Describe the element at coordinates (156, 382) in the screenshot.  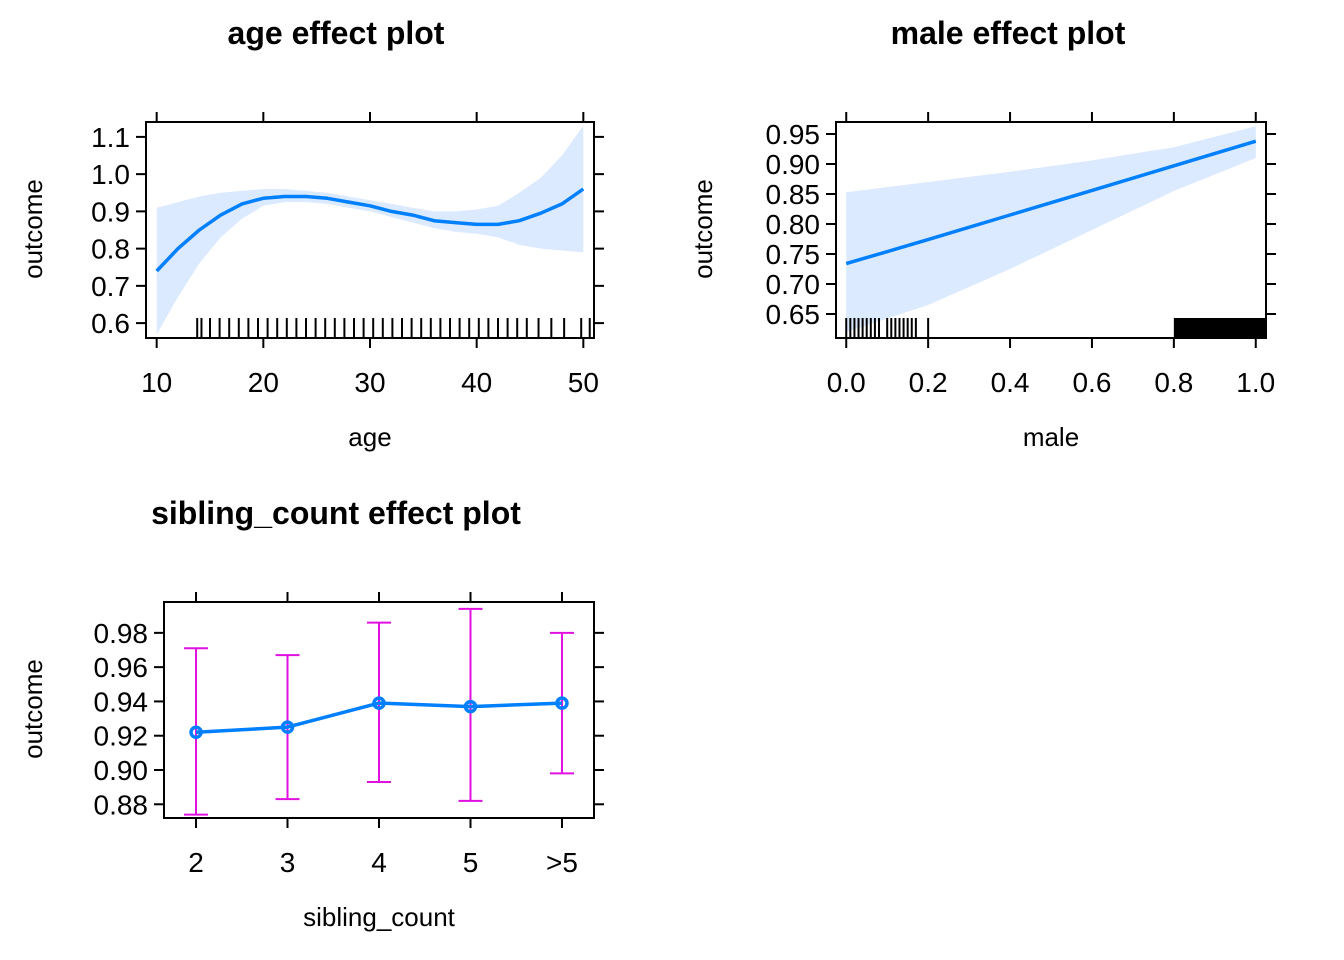
I see `age-x-tick-label: 10` at that location.